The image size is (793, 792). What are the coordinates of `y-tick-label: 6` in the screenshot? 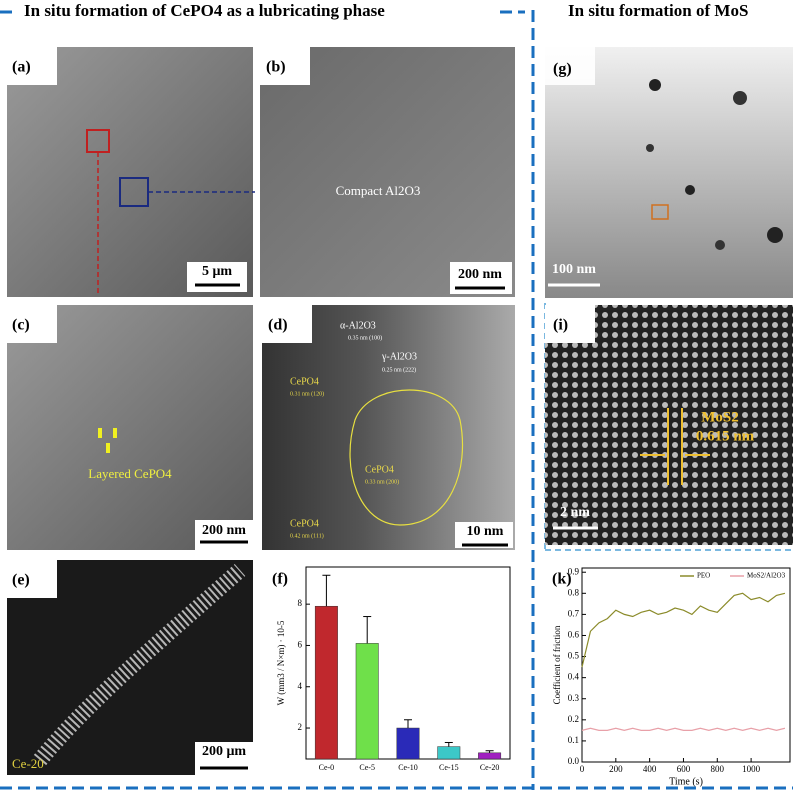 It's located at (300, 645).